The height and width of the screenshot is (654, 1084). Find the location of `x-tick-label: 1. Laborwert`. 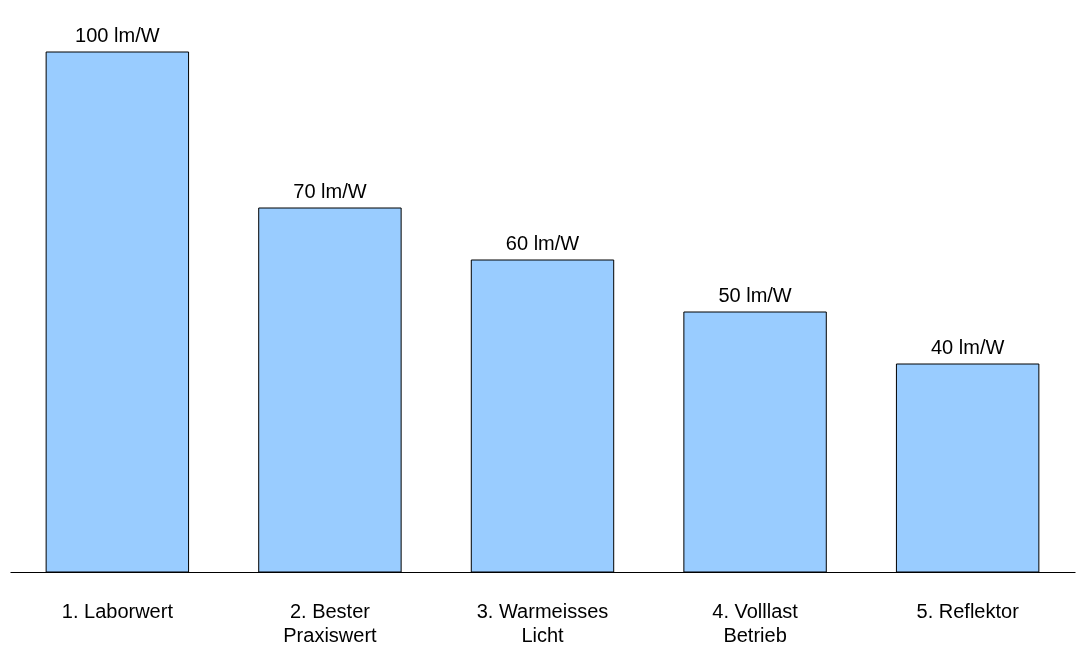

x-tick-label: 1. Laborwert is located at coordinates (117, 611).